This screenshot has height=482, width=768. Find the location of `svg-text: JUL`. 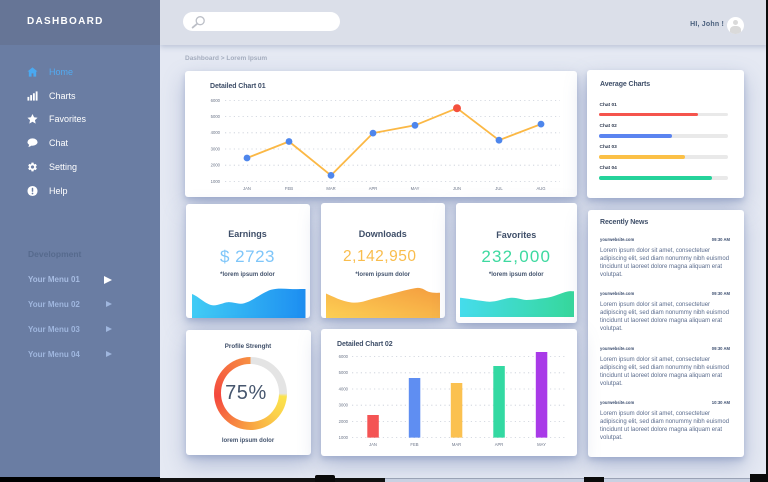

svg-text: JUL is located at coordinates (499, 188).